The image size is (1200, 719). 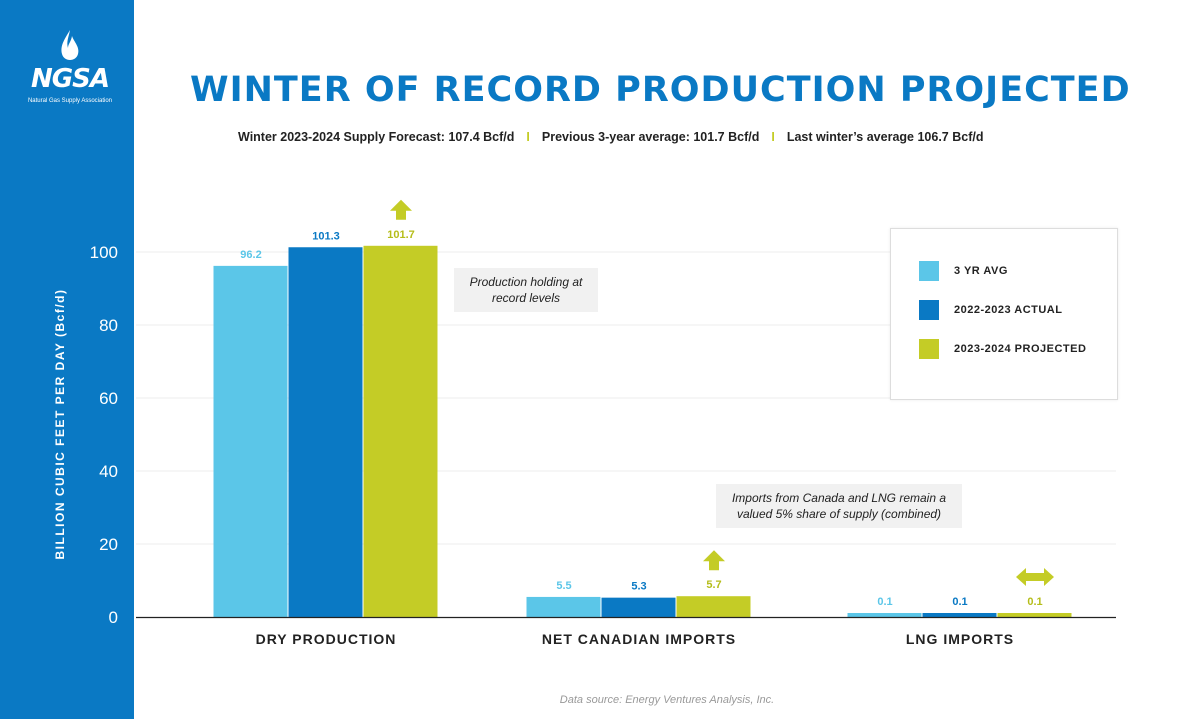 I want to click on logo-text: NGSA, so click(x=70, y=79).